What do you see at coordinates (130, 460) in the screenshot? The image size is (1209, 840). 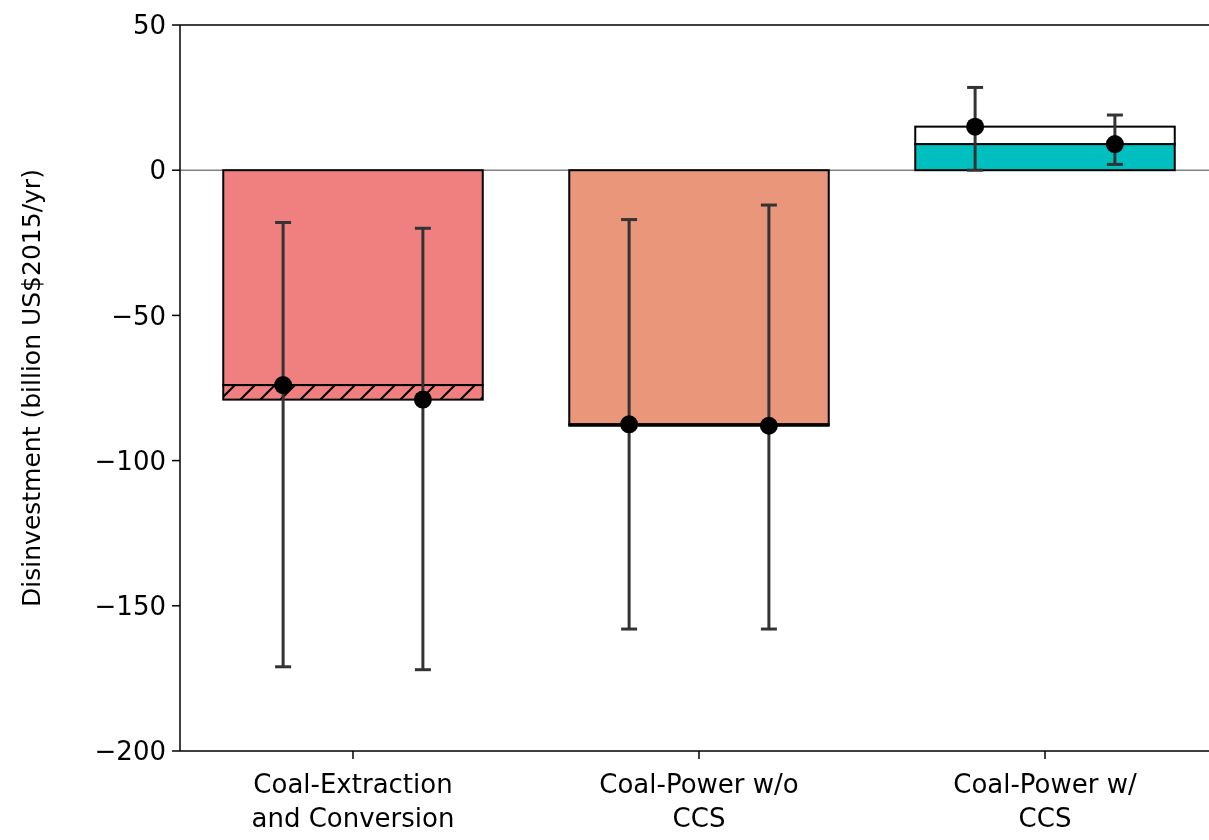 I see `y-tick-label: −100` at bounding box center [130, 460].